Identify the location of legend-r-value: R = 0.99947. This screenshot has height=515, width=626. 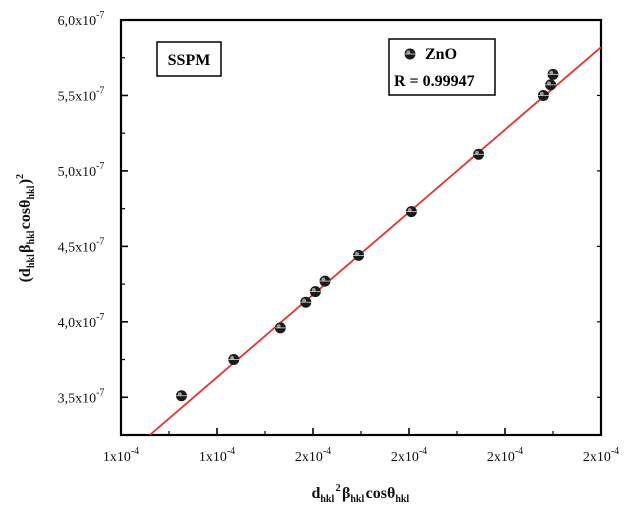
(434, 81).